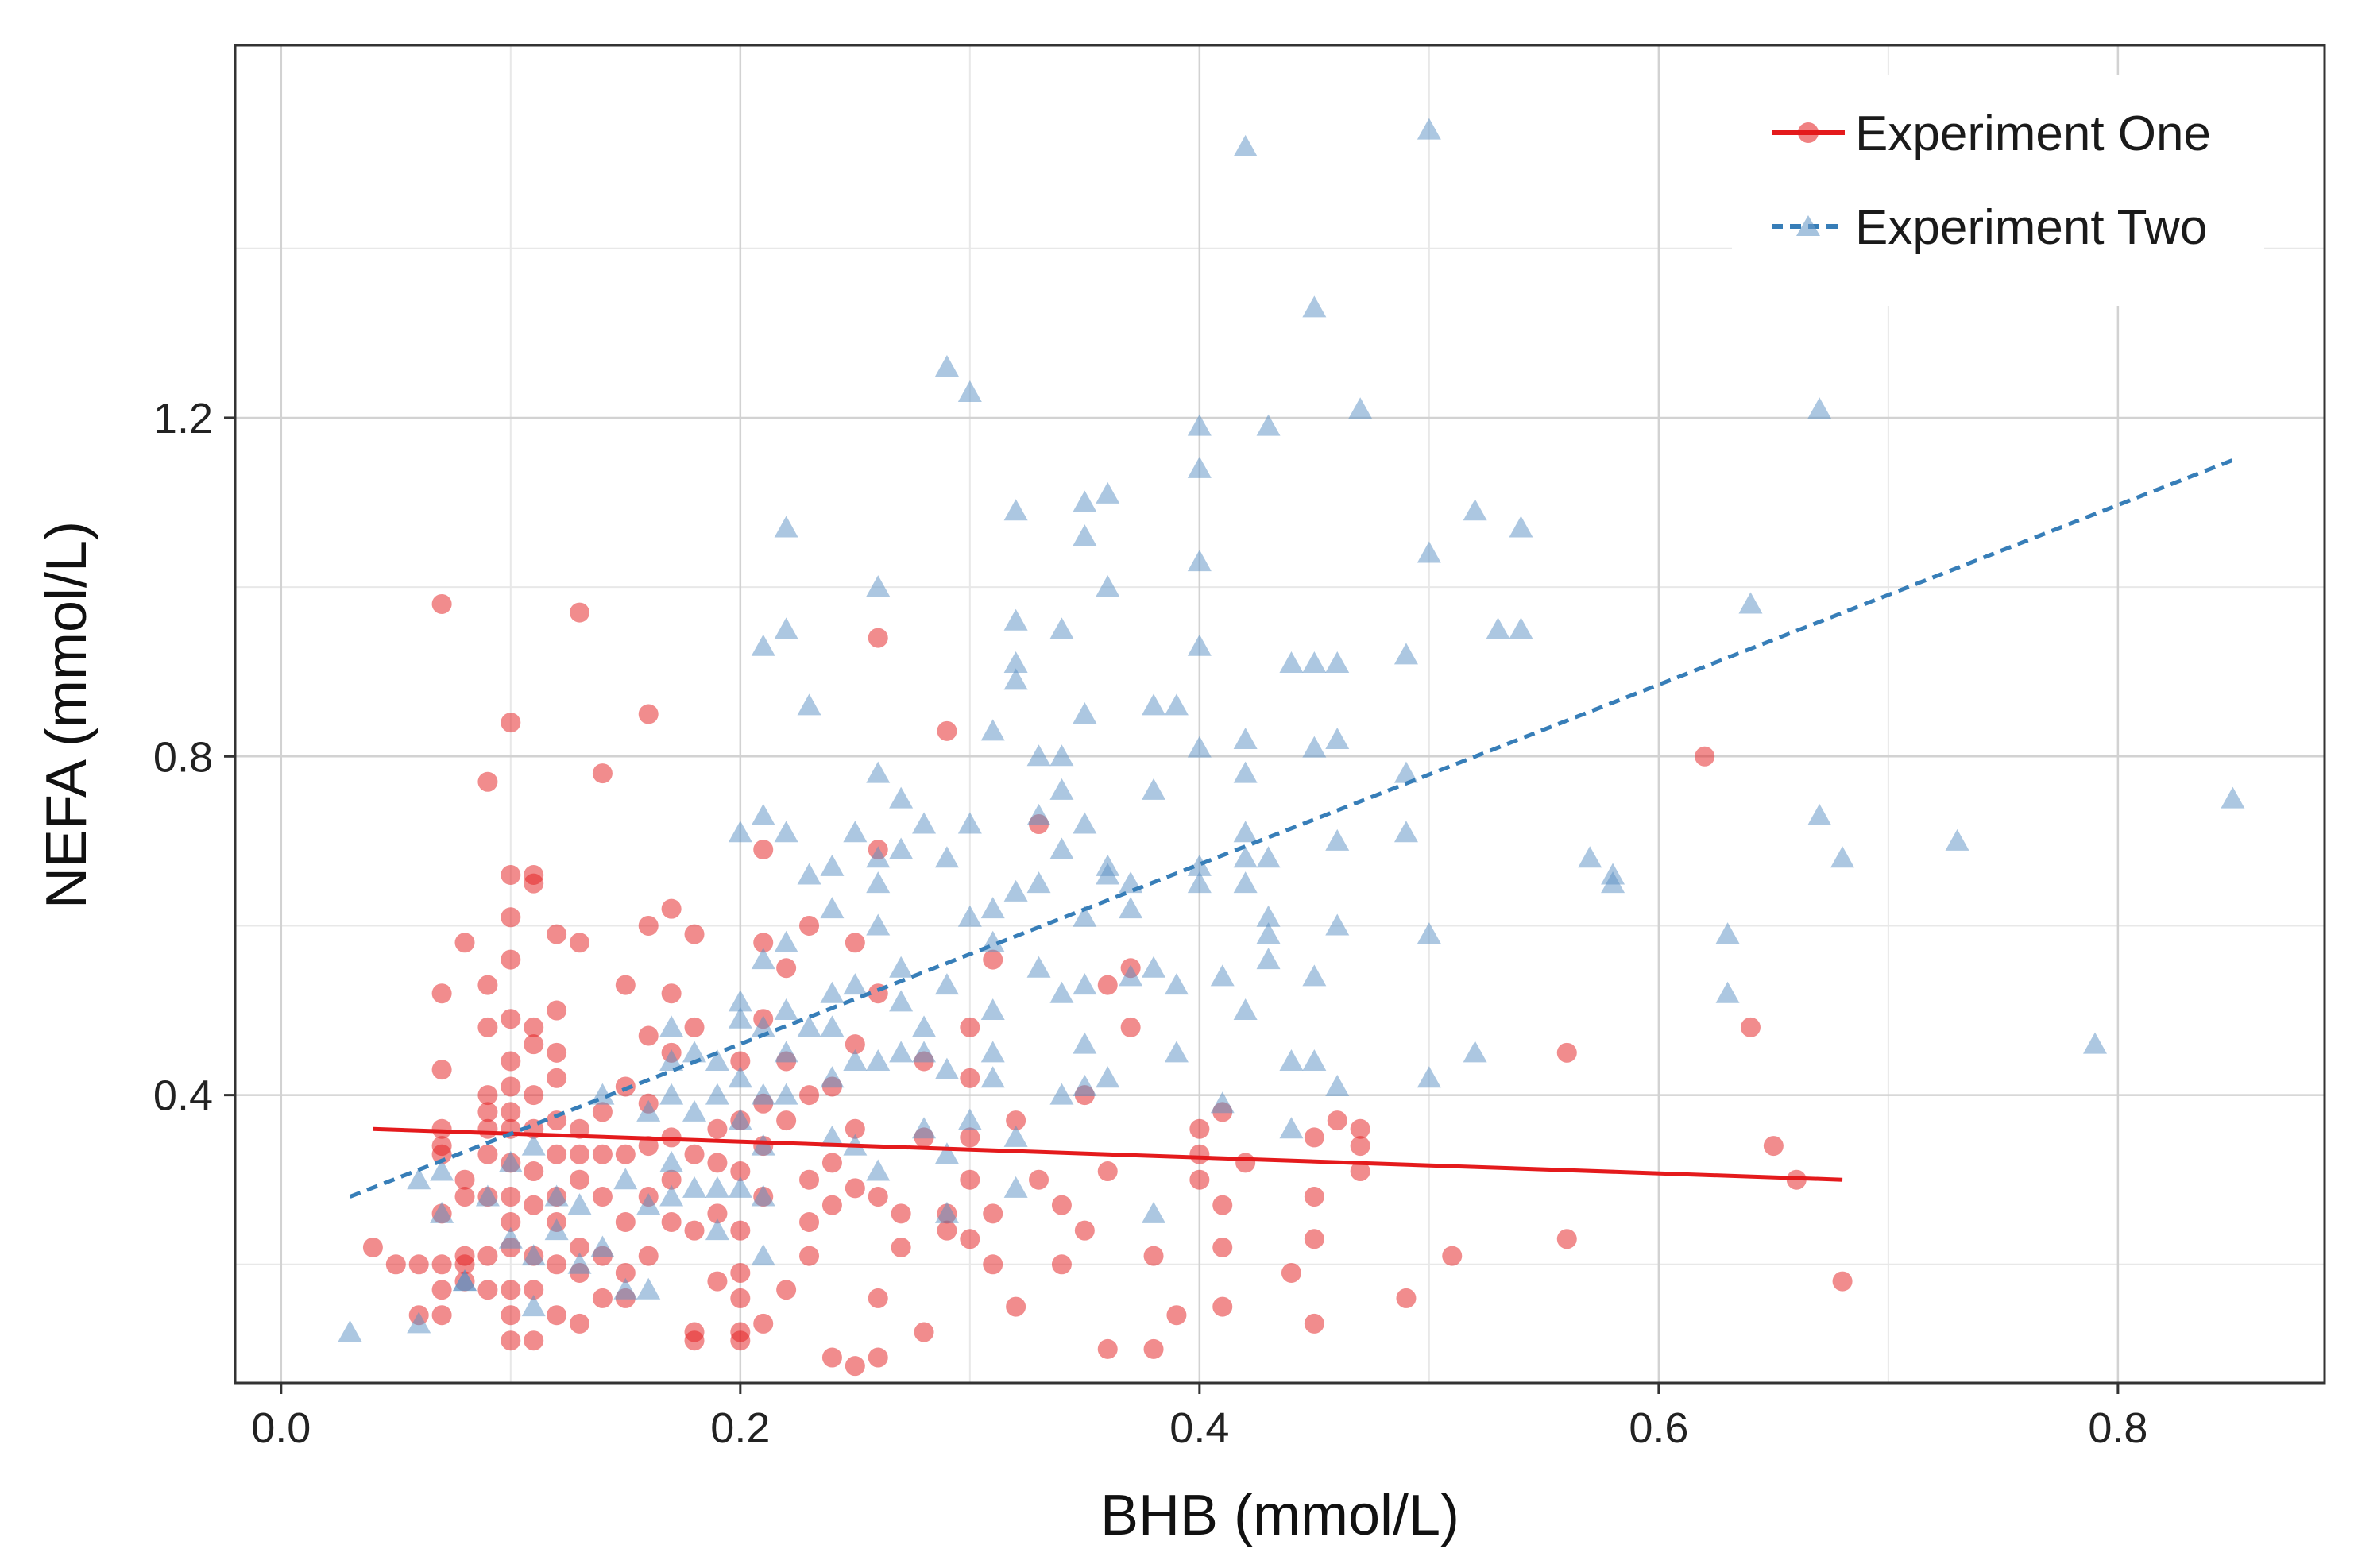 The image size is (2354, 1568). I want to click on x-axis-ticks: 0.0 0.2 0.4 0.6 0.8, so click(1199, 1417).